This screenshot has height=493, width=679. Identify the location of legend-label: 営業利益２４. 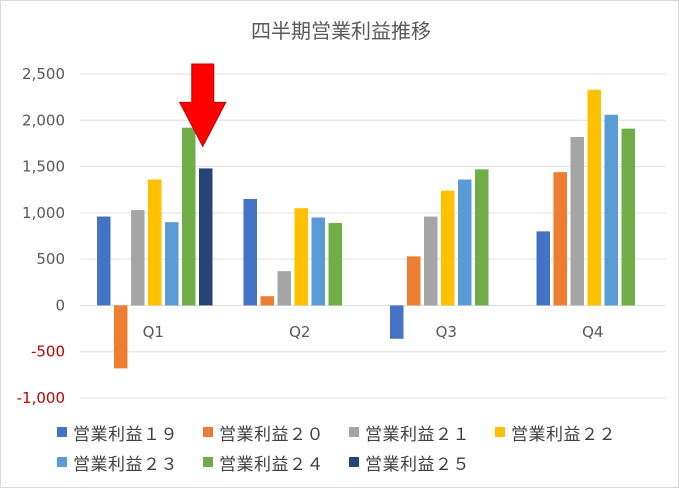
(271, 464).